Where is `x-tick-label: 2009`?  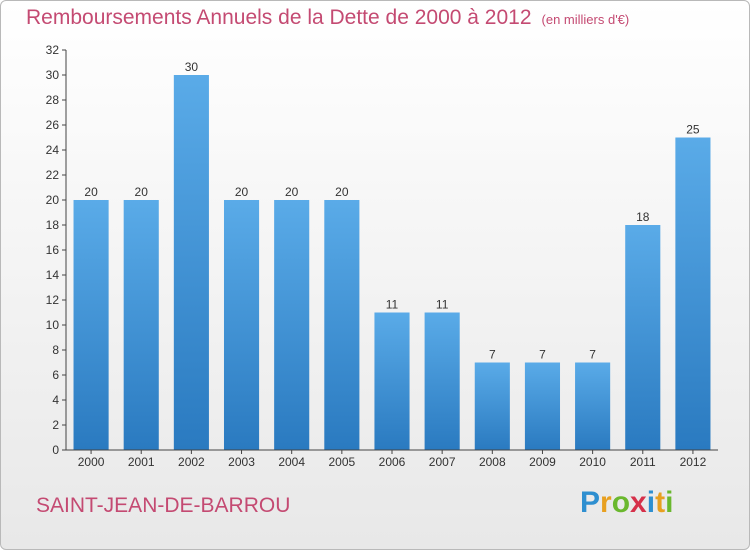
x-tick-label: 2009 is located at coordinates (542, 462).